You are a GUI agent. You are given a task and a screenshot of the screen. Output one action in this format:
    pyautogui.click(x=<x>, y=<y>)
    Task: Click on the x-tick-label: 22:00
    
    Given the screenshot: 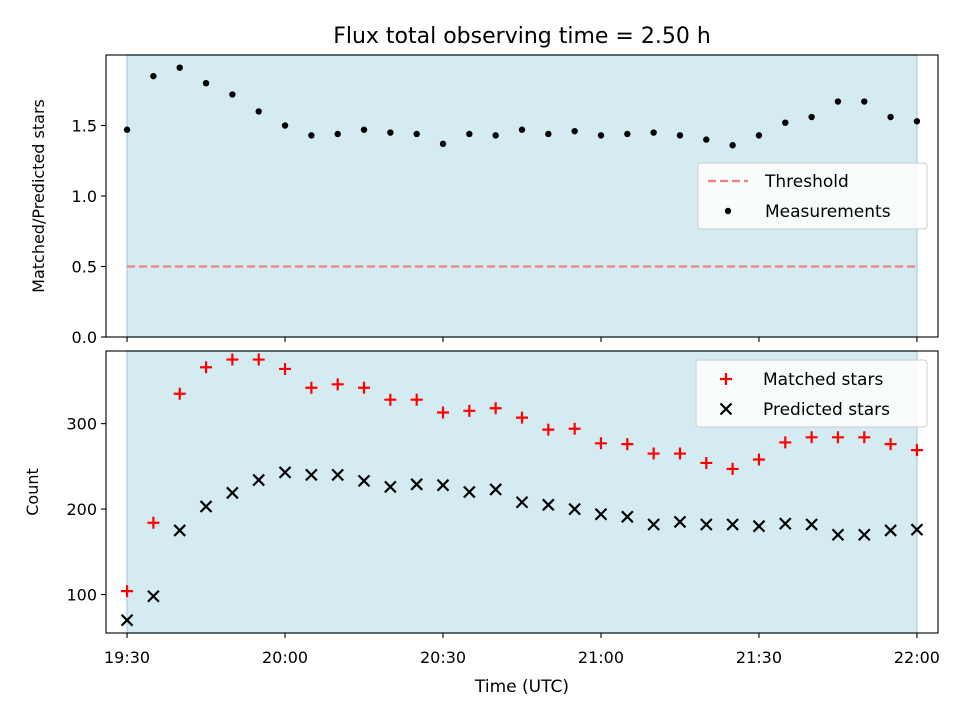 What is the action you would take?
    pyautogui.click(x=917, y=657)
    